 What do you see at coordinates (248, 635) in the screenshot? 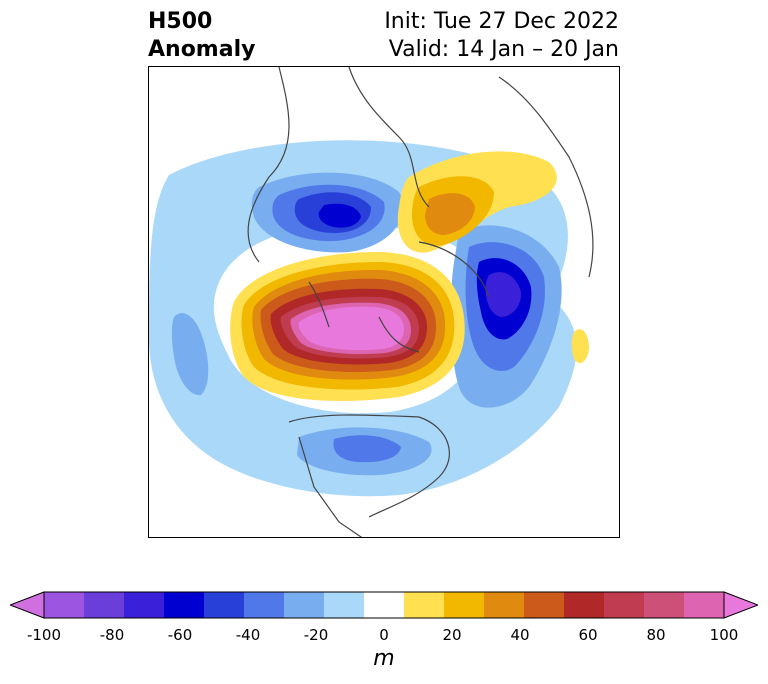
I see `colorbar-tick-label: -40` at bounding box center [248, 635].